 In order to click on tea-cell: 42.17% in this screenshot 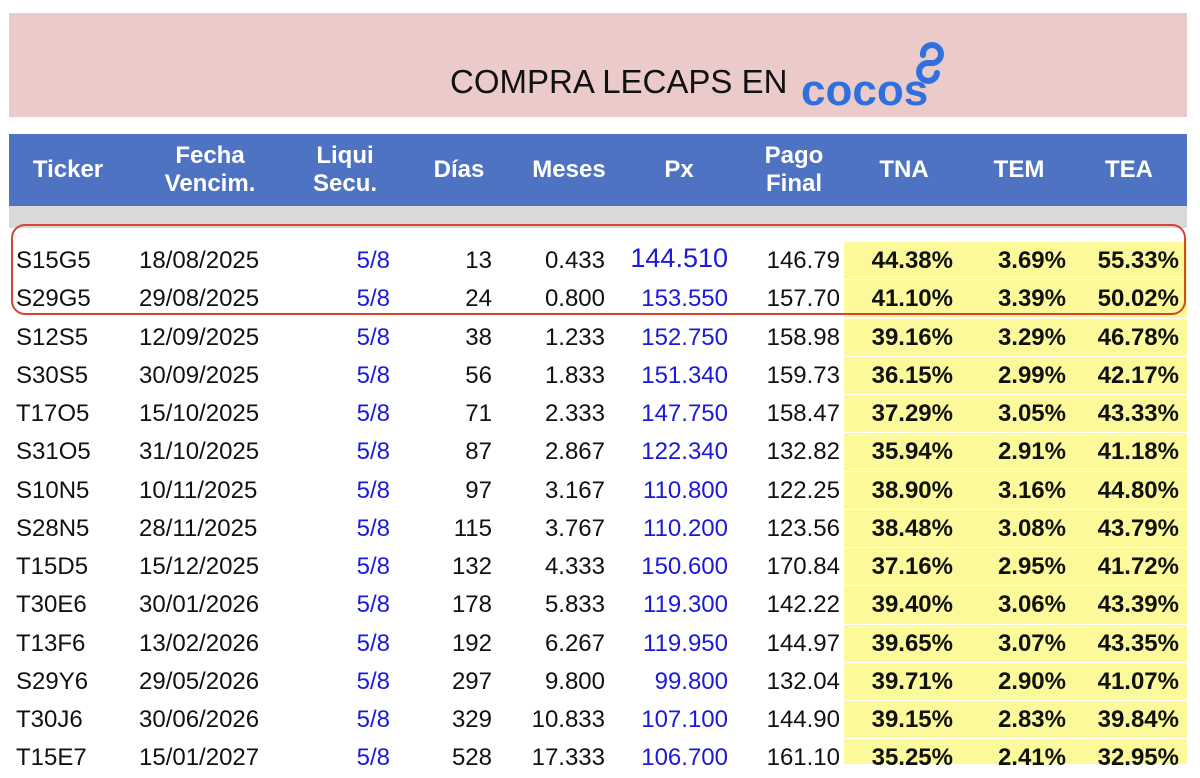, I will do `click(1138, 375)`.